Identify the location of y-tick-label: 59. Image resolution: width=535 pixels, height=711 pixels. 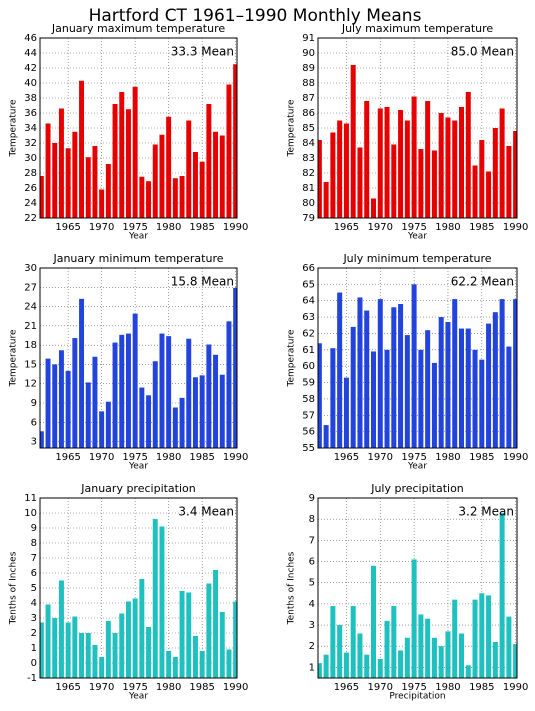
(308, 383).